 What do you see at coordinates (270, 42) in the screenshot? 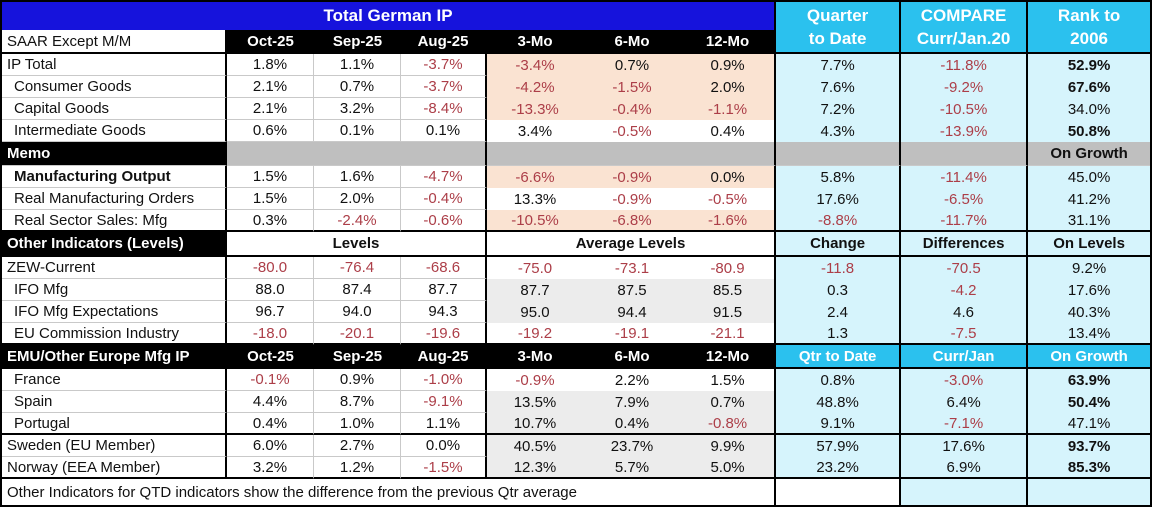
I see `month-column-header: Oct-25` at bounding box center [270, 42].